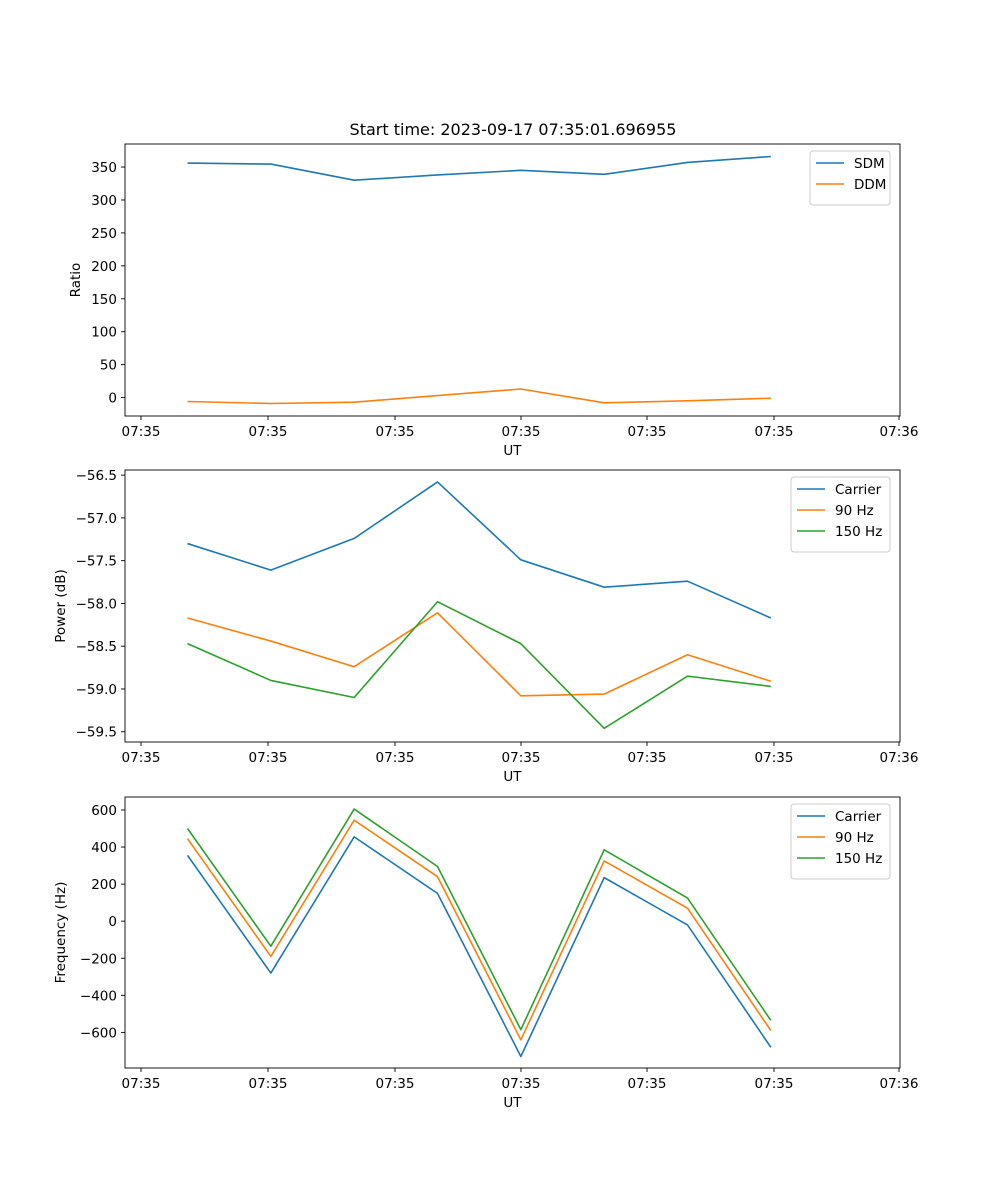  Describe the element at coordinates (104, 234) in the screenshot. I see `y-tick-label: 250` at that location.